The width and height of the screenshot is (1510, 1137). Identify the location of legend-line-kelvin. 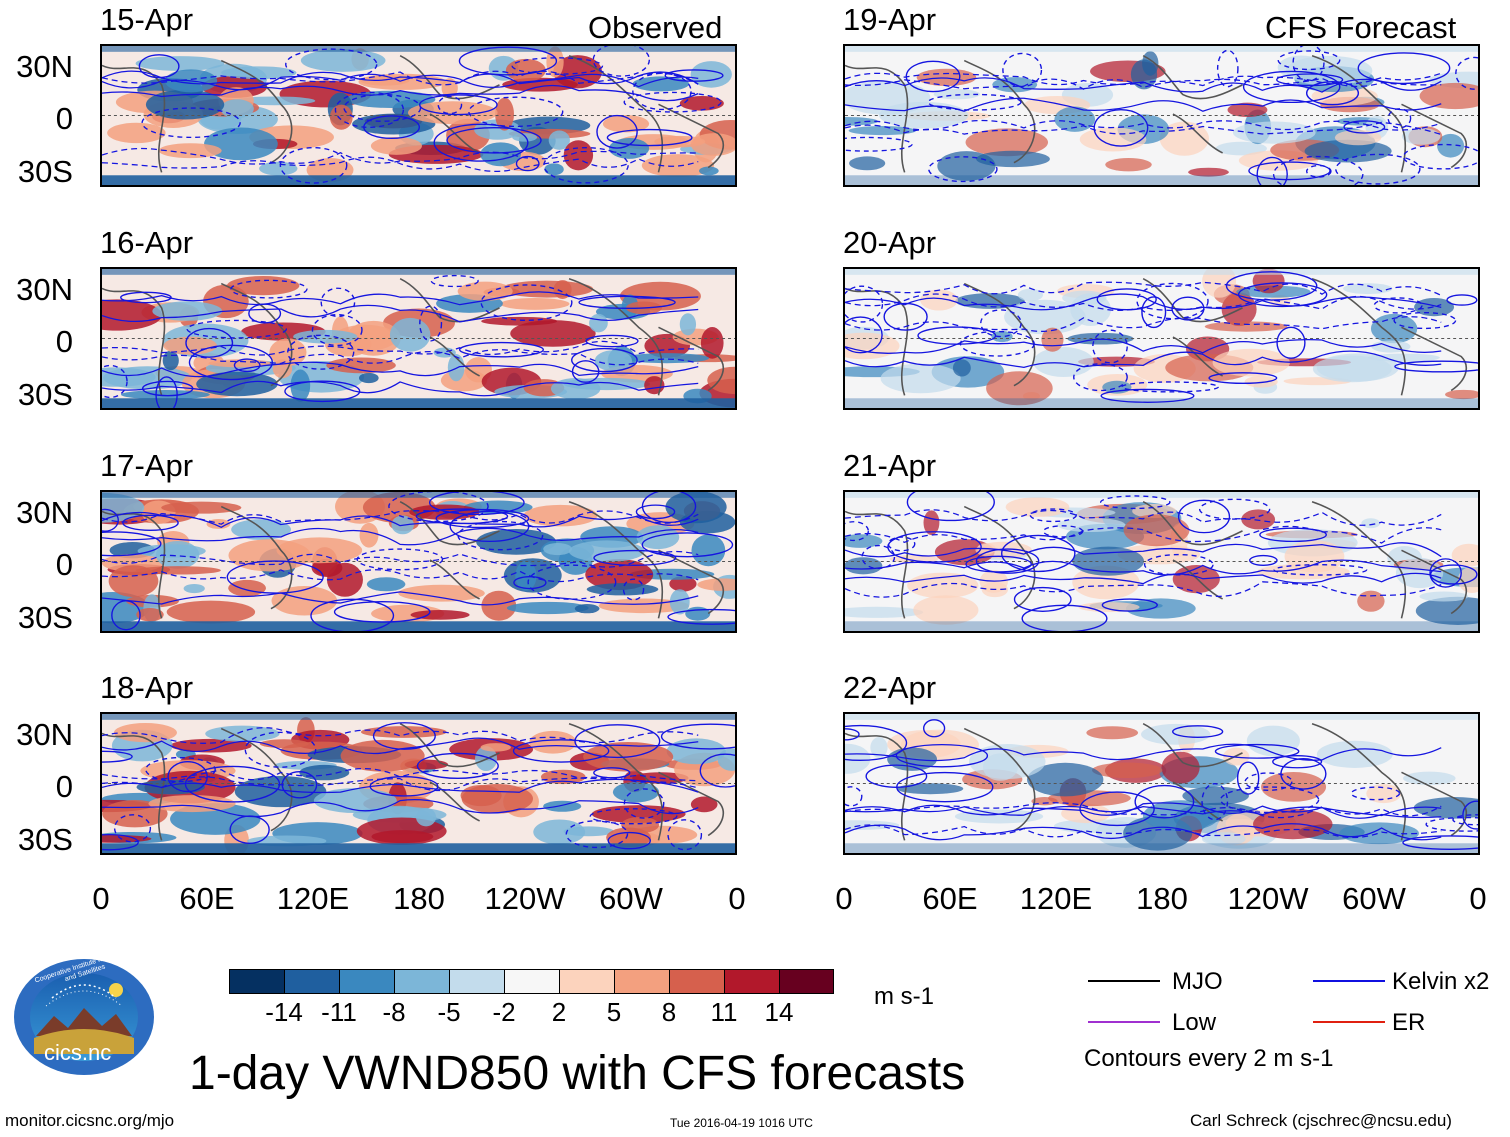
(1349, 981).